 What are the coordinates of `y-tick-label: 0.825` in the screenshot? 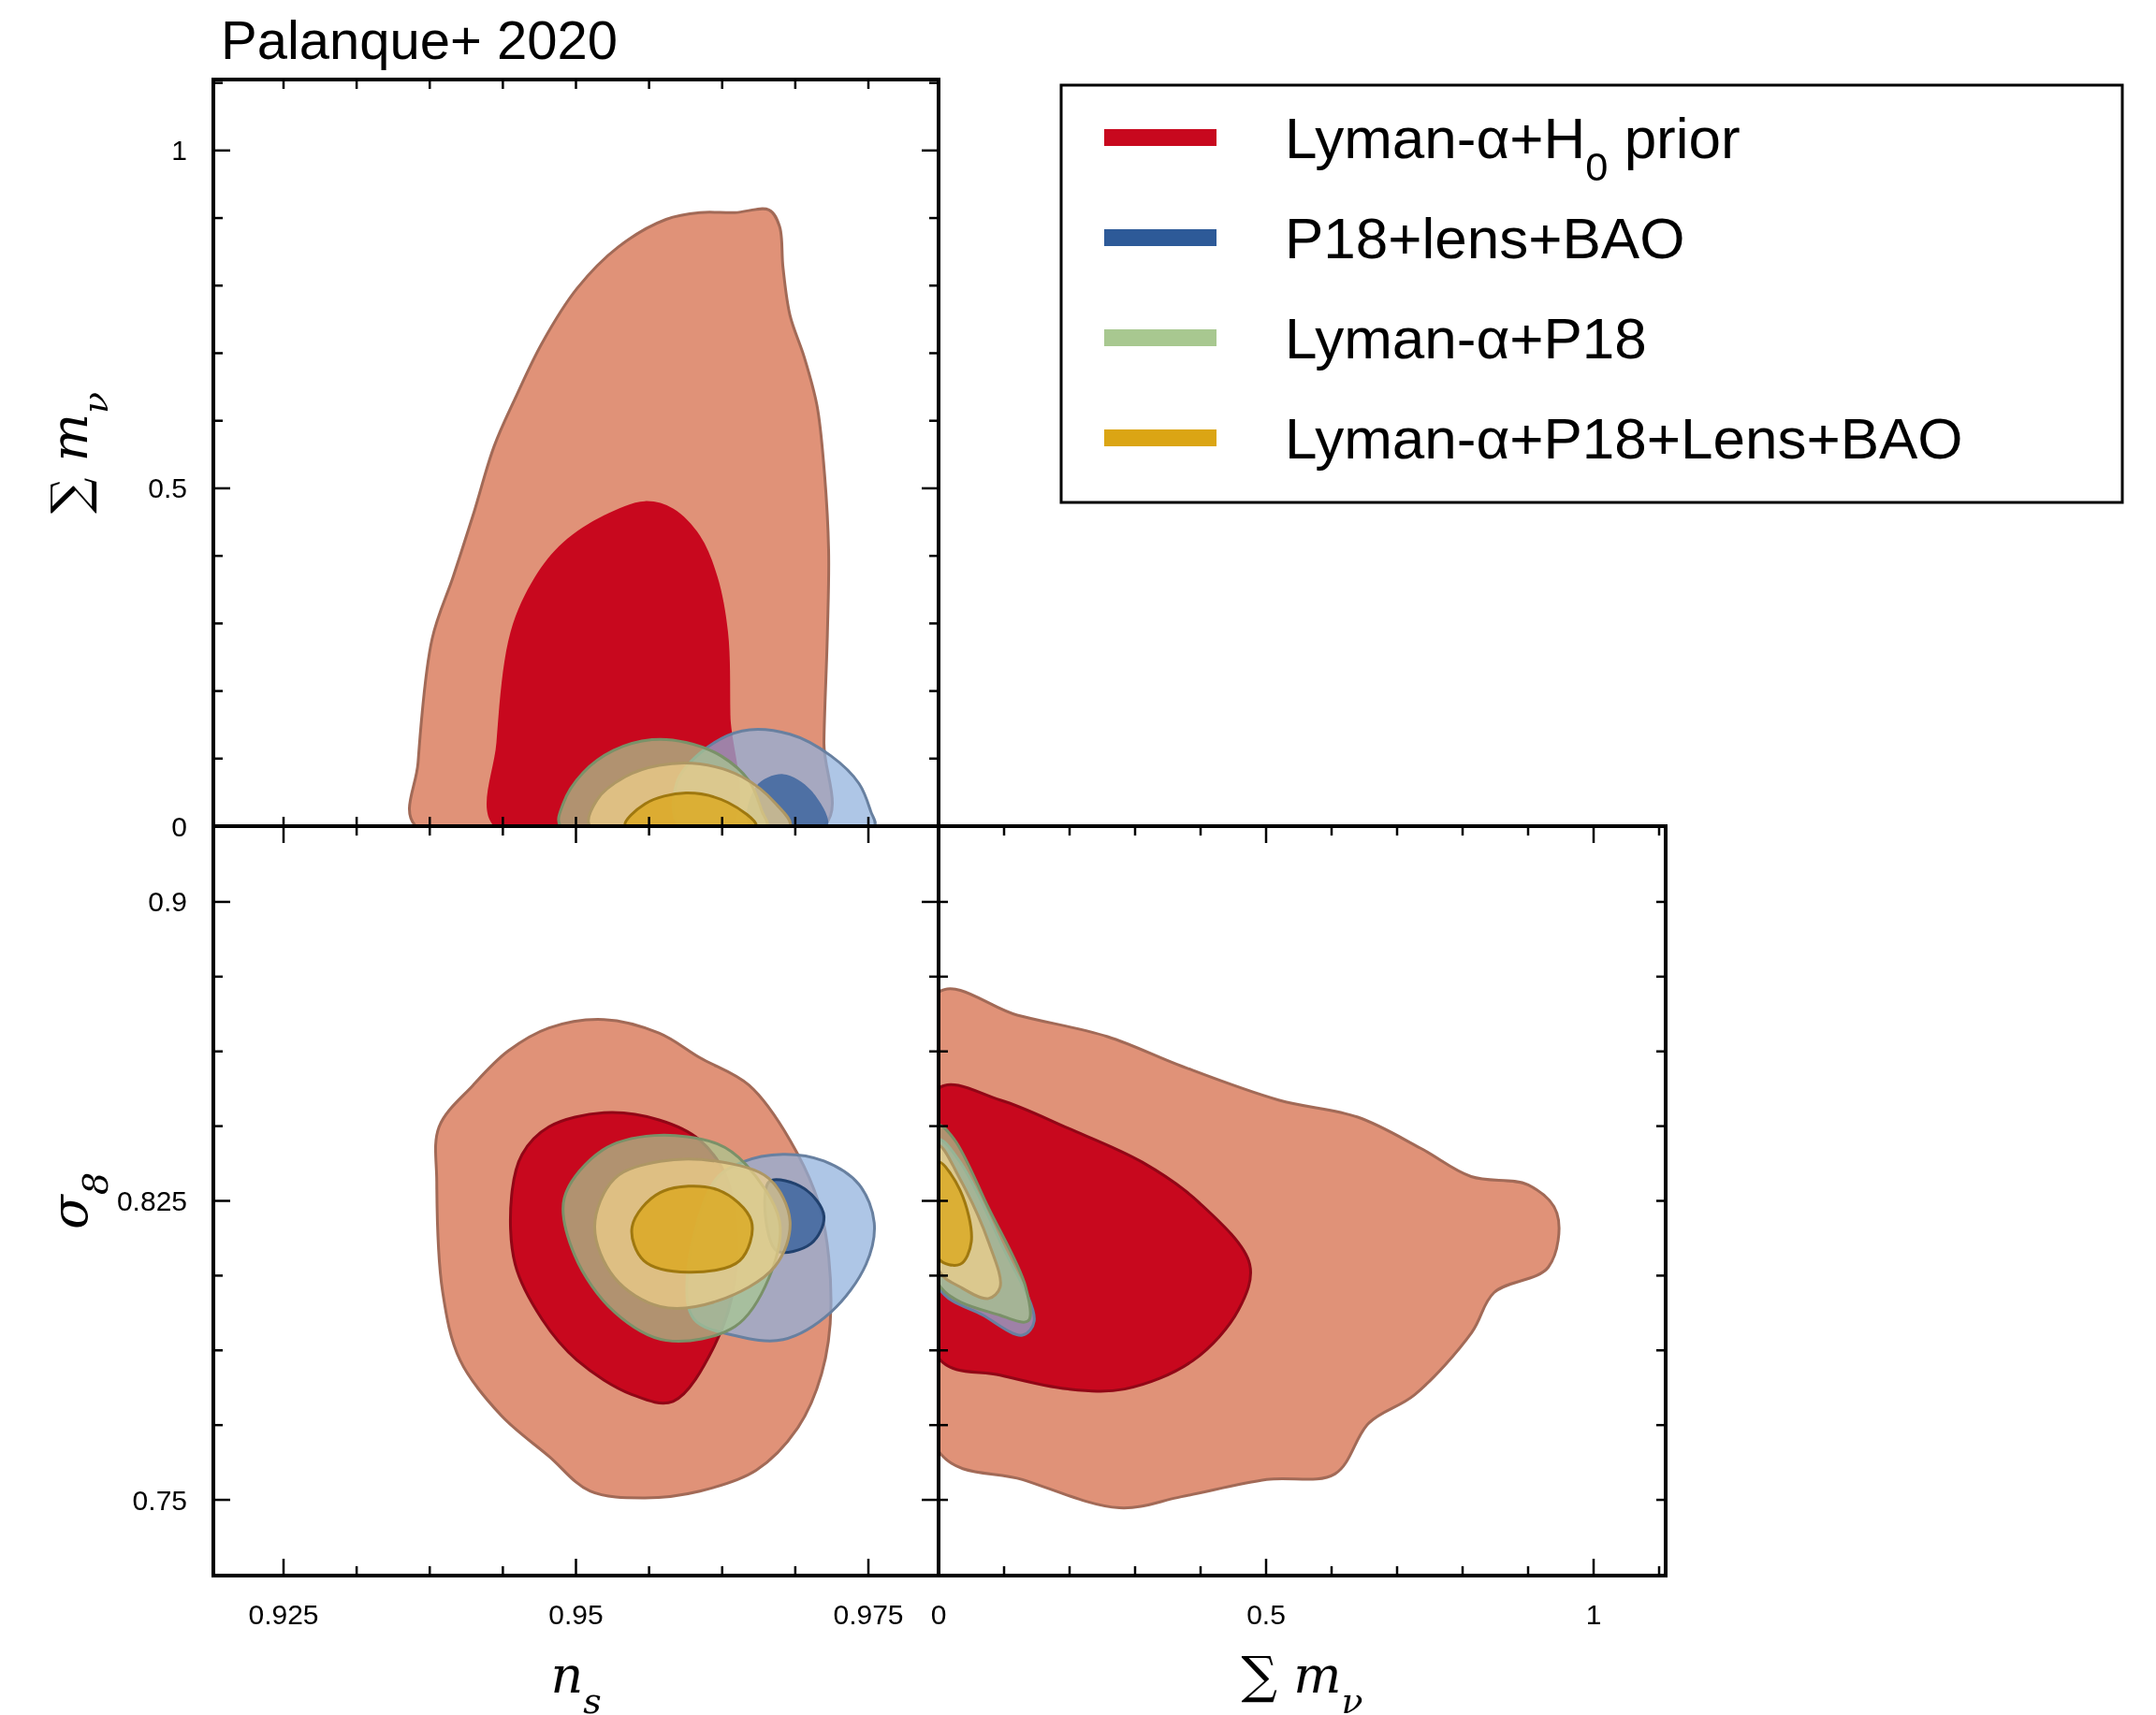 It's located at (151, 1200).